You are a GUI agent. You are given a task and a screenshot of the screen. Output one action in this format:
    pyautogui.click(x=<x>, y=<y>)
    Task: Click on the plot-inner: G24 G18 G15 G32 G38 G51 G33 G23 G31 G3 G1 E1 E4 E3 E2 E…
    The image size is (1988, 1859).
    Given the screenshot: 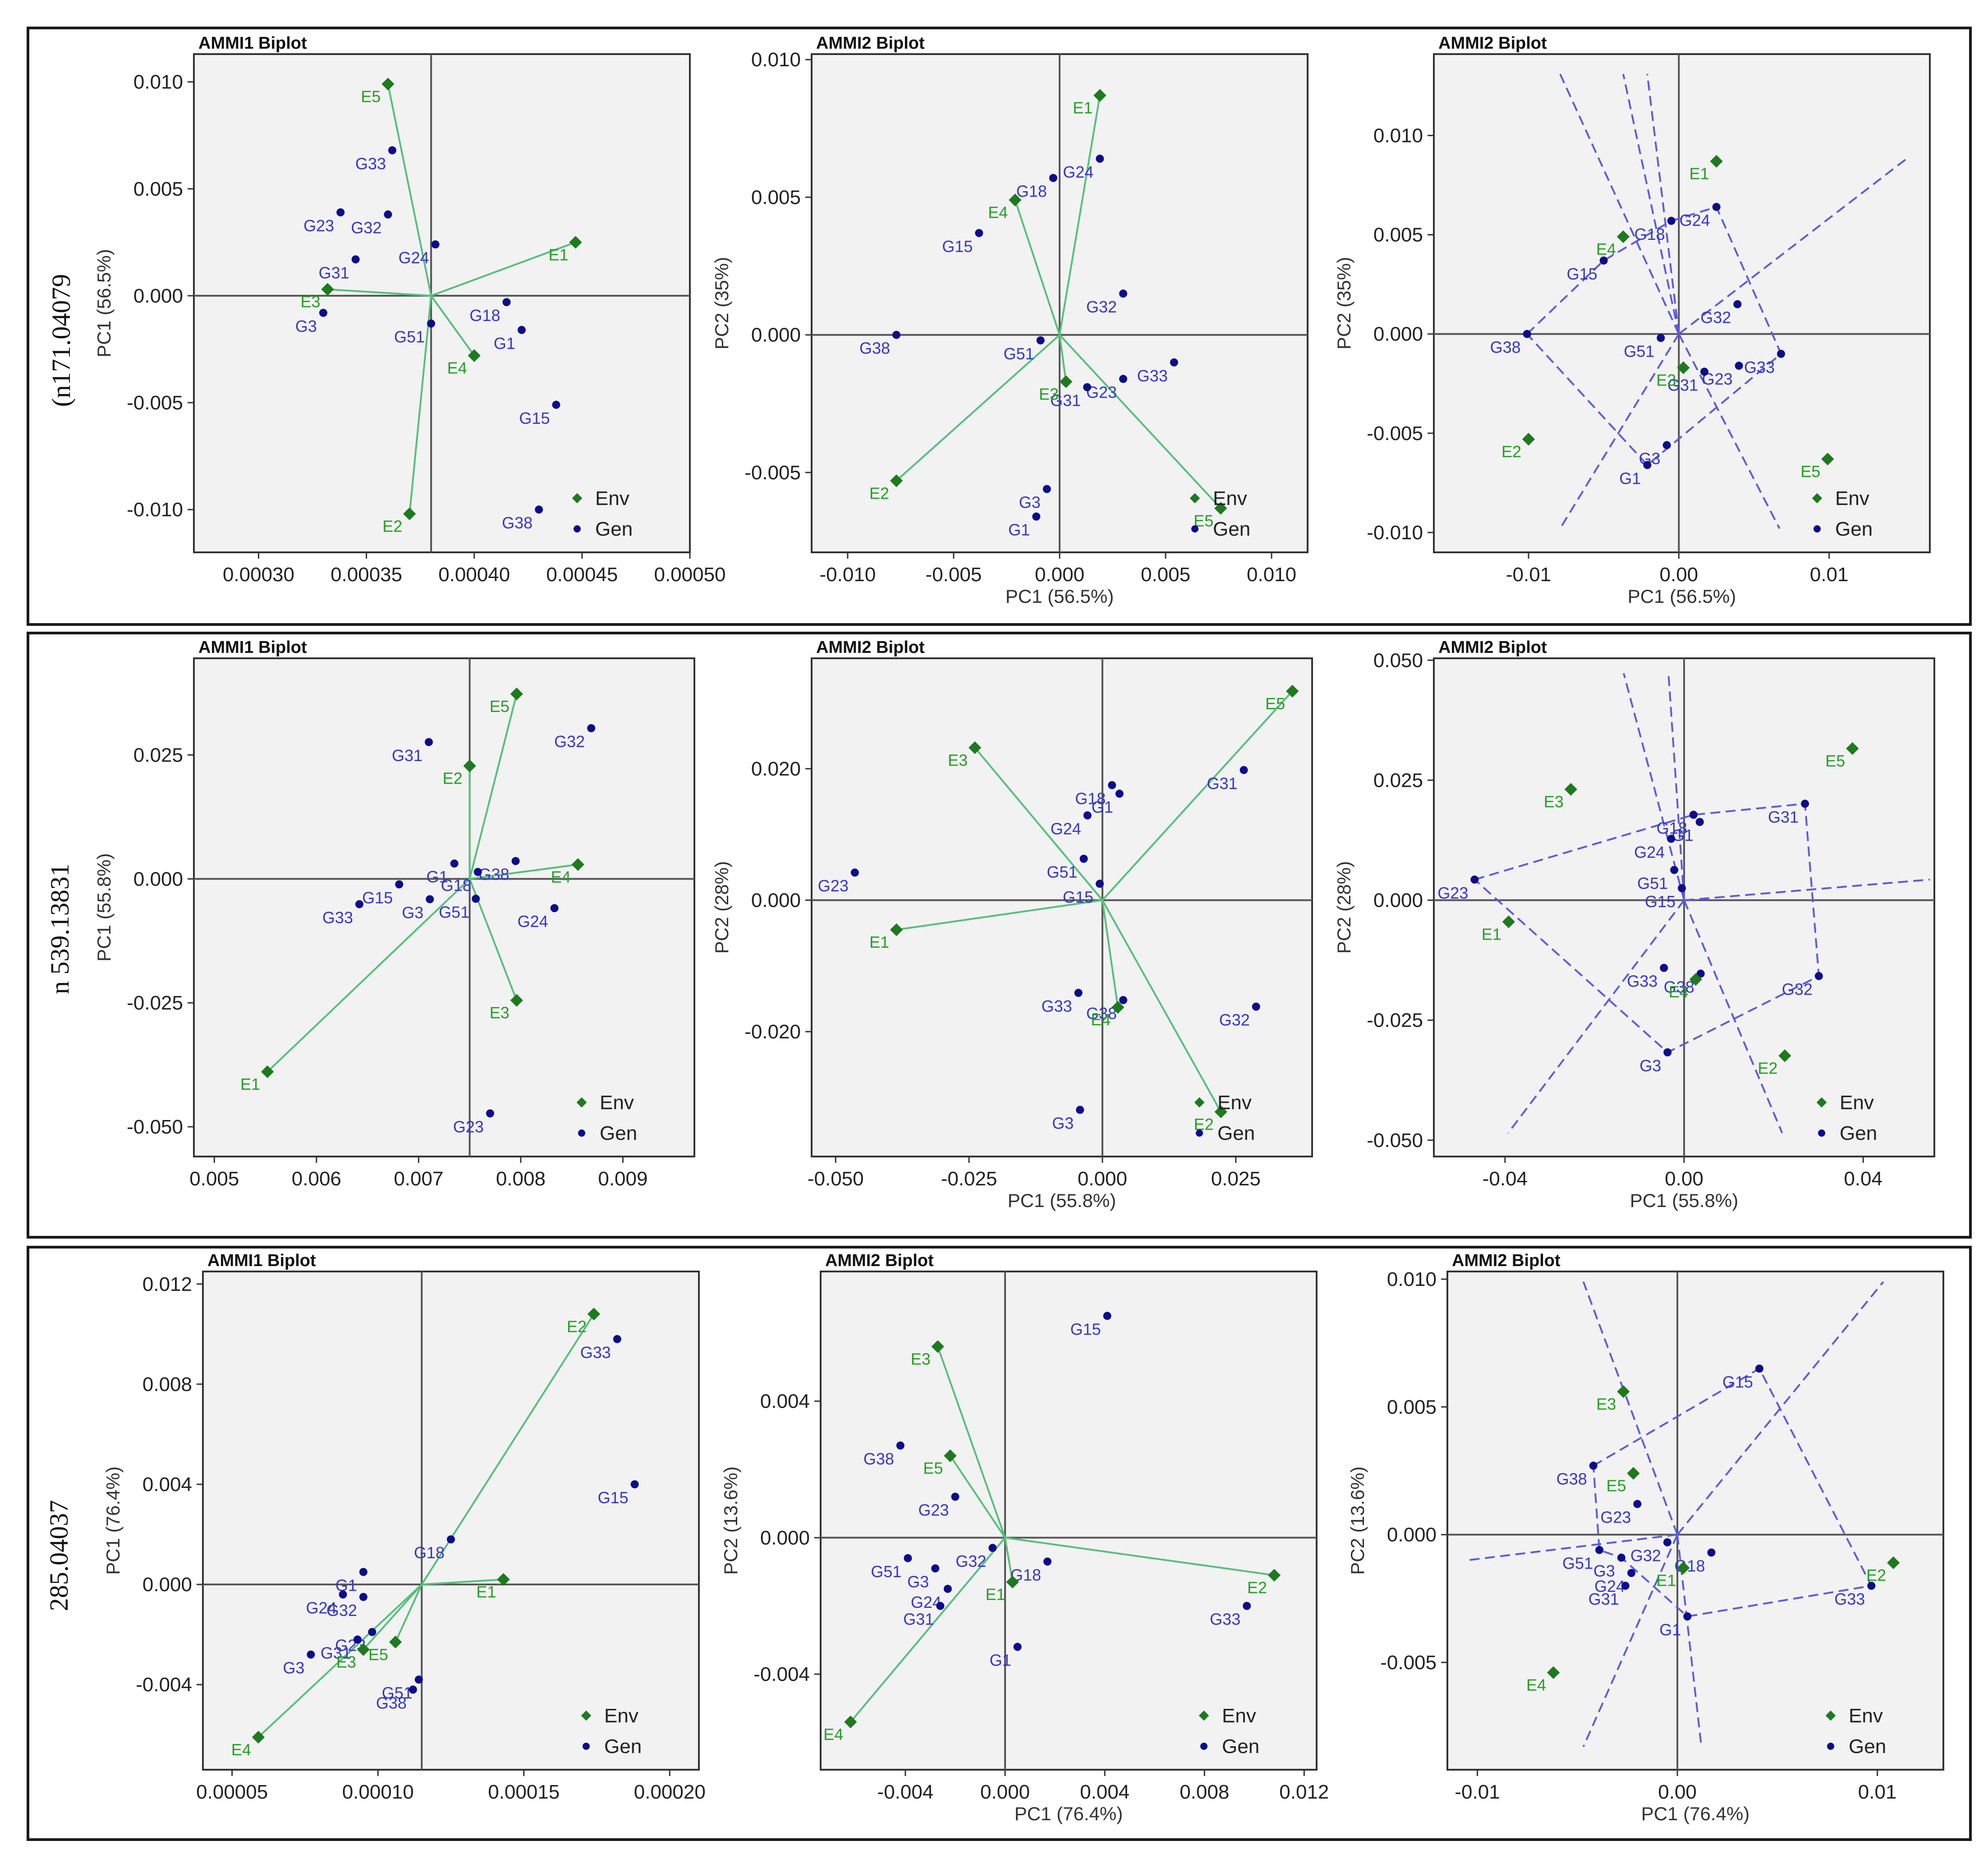 What is the action you would take?
    pyautogui.click(x=1060, y=303)
    